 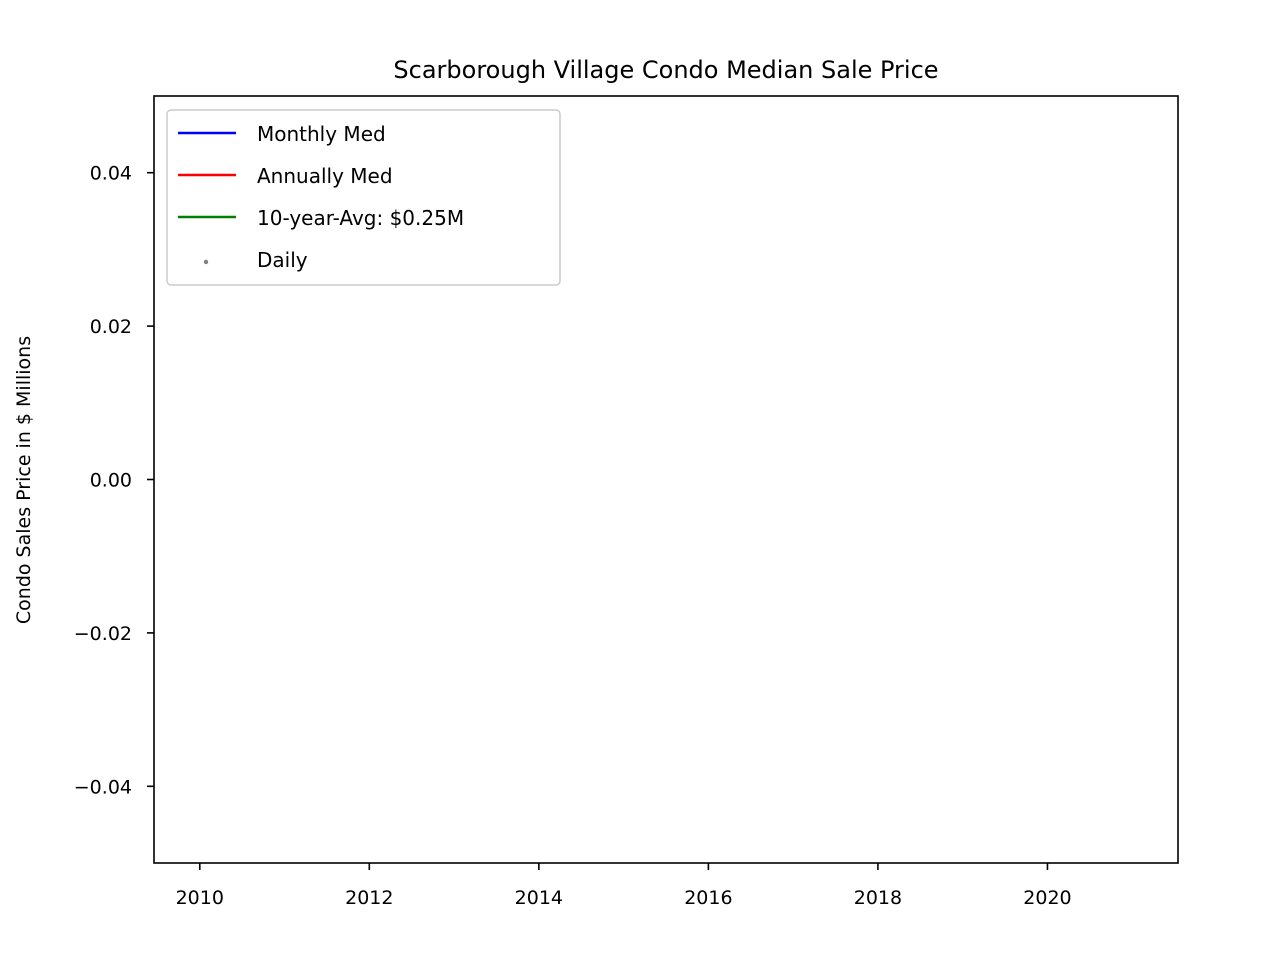 What do you see at coordinates (24, 480) in the screenshot?
I see `y-axis-label: Condo Sales Price in $ Millions` at bounding box center [24, 480].